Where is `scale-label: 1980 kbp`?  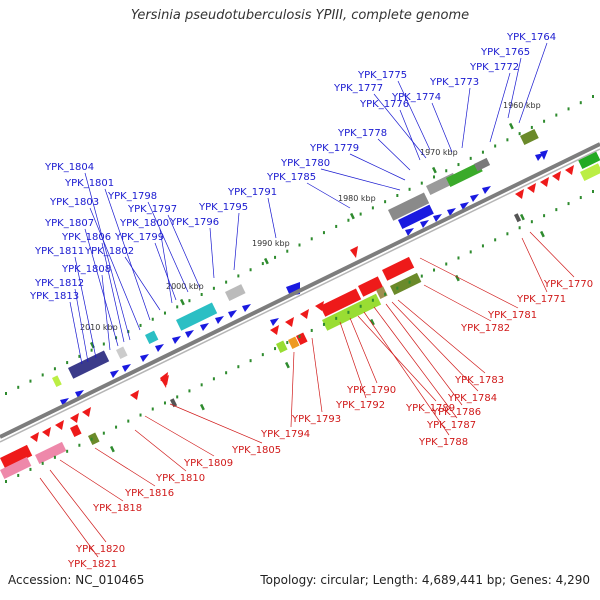 scale-label: 1980 kbp is located at coordinates (357, 198).